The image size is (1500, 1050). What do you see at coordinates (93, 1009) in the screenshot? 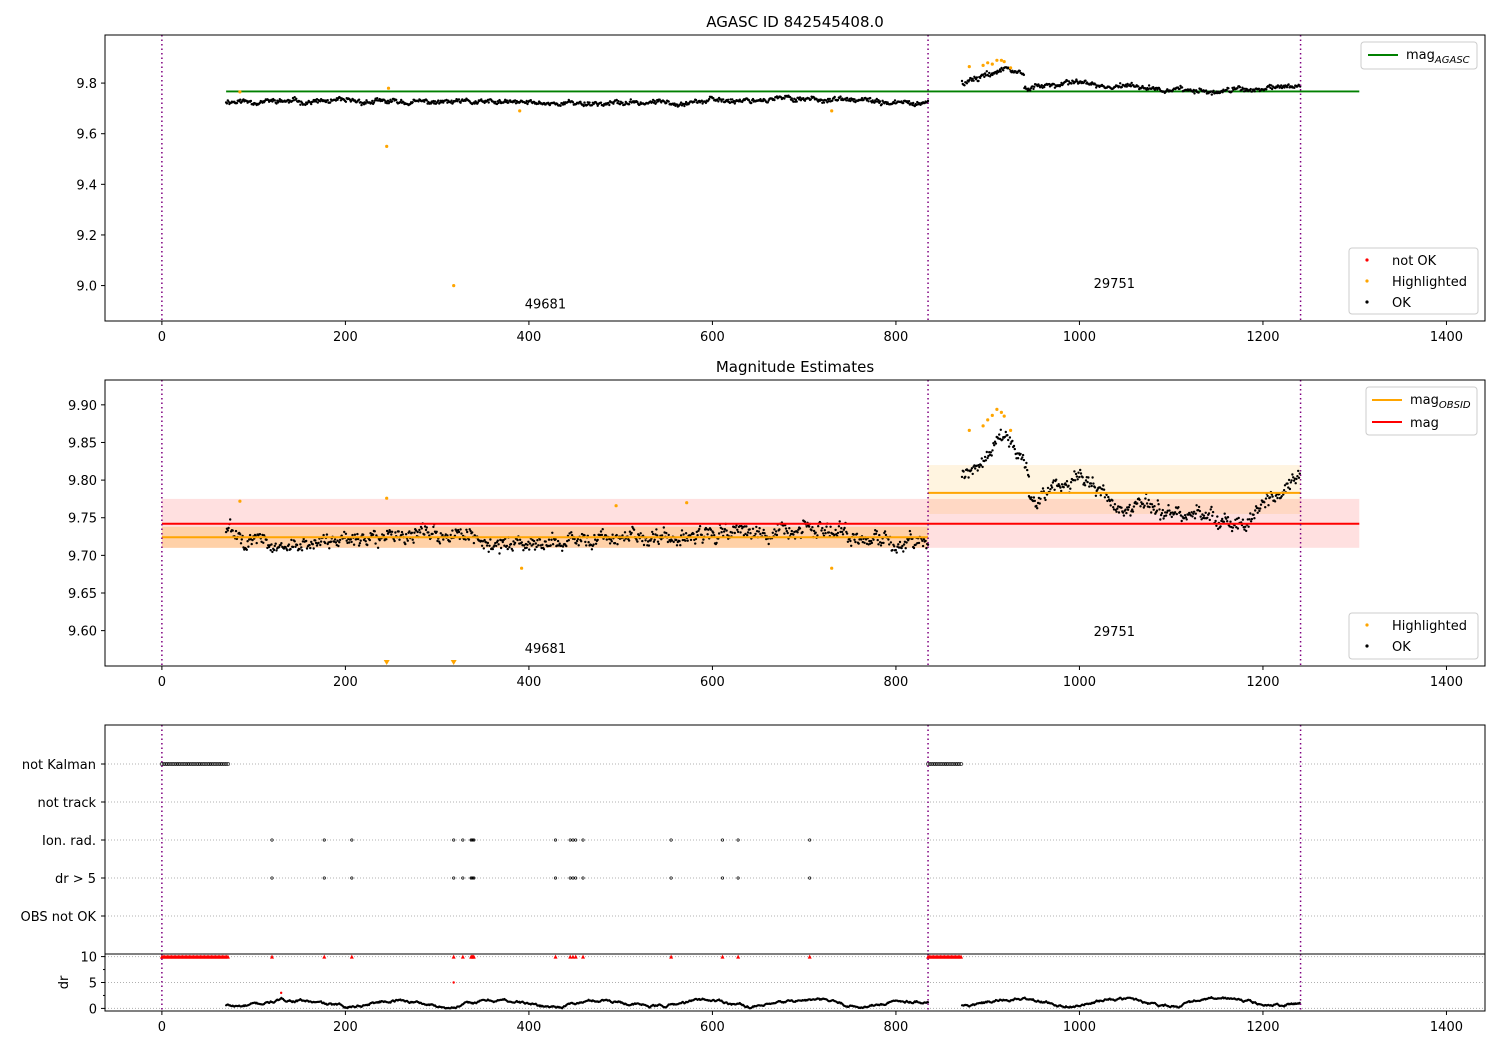
I see `y-tick-label: 0` at bounding box center [93, 1009].